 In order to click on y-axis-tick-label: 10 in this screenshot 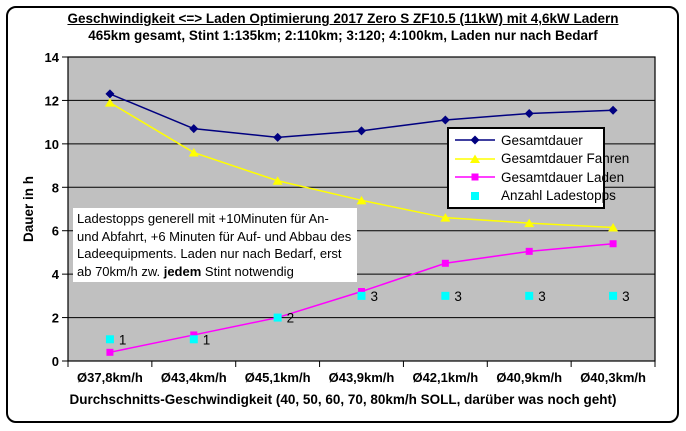, I will do `click(52, 144)`.